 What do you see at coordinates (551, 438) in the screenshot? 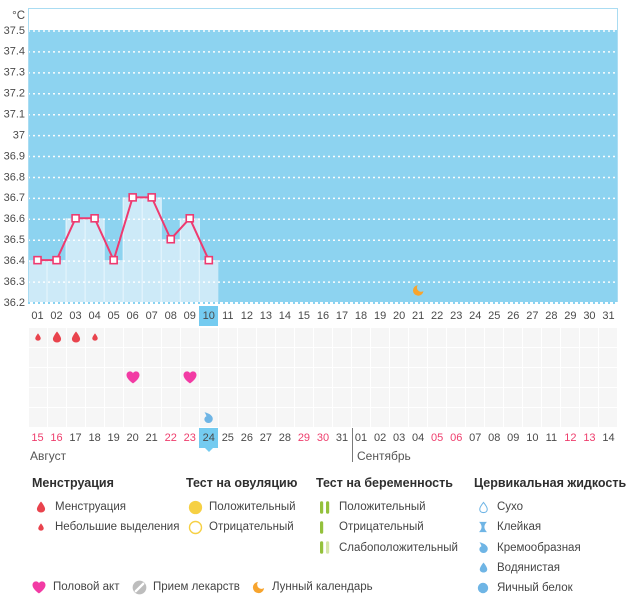
I see `date-cell: 11` at bounding box center [551, 438].